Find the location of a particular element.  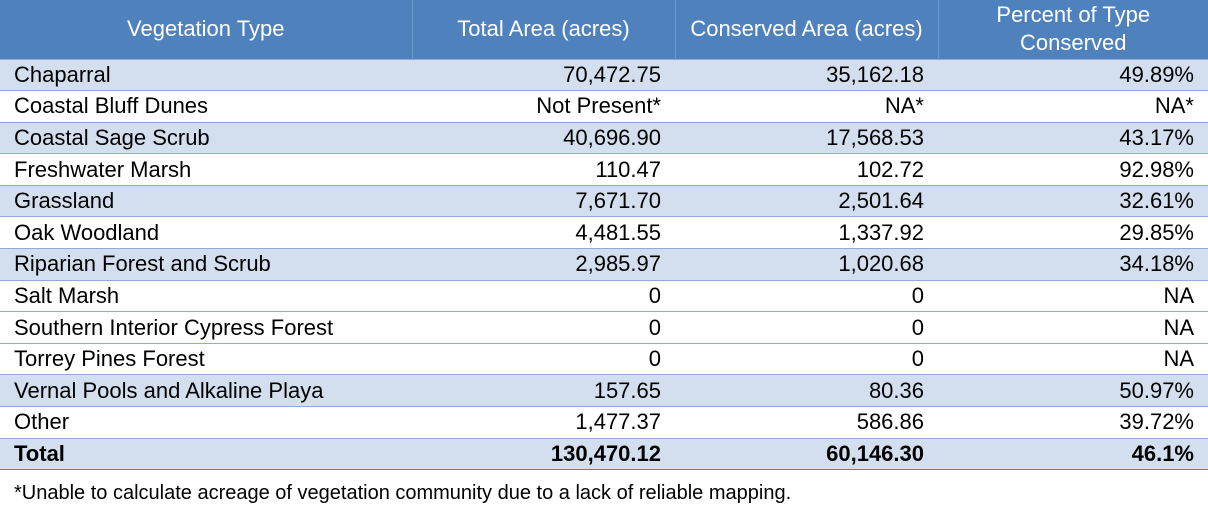

cell-total-area: 157.65 is located at coordinates (543, 390).